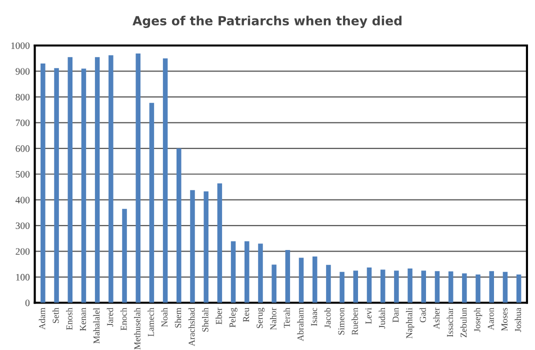 The width and height of the screenshot is (535, 350). I want to click on x-tick-label: Lamech, so click(151, 322).